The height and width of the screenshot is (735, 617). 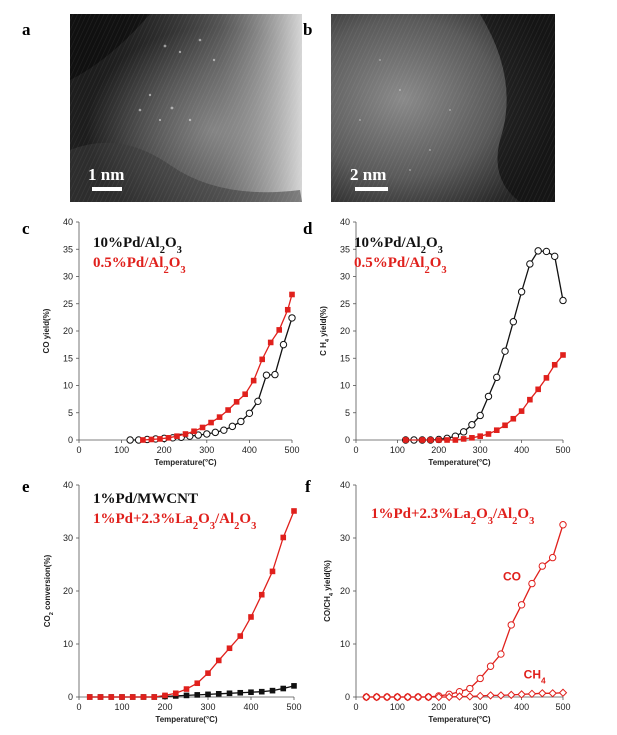 I want to click on series-annotation-part: CO, so click(x=512, y=576).